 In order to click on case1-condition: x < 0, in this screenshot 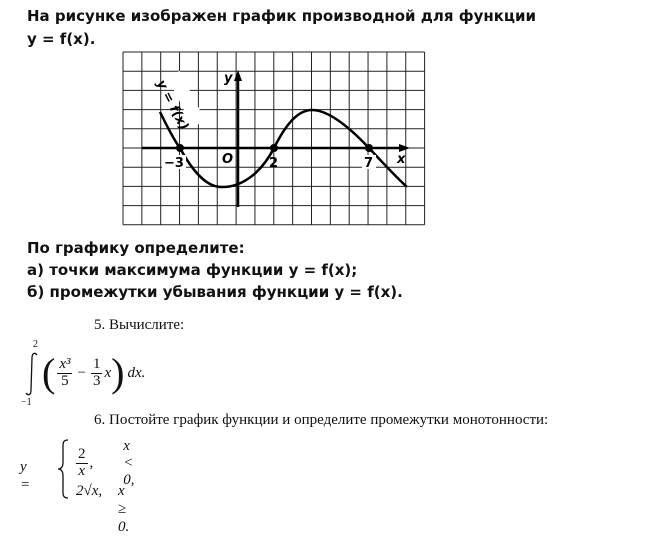, I will do `click(129, 463)`.